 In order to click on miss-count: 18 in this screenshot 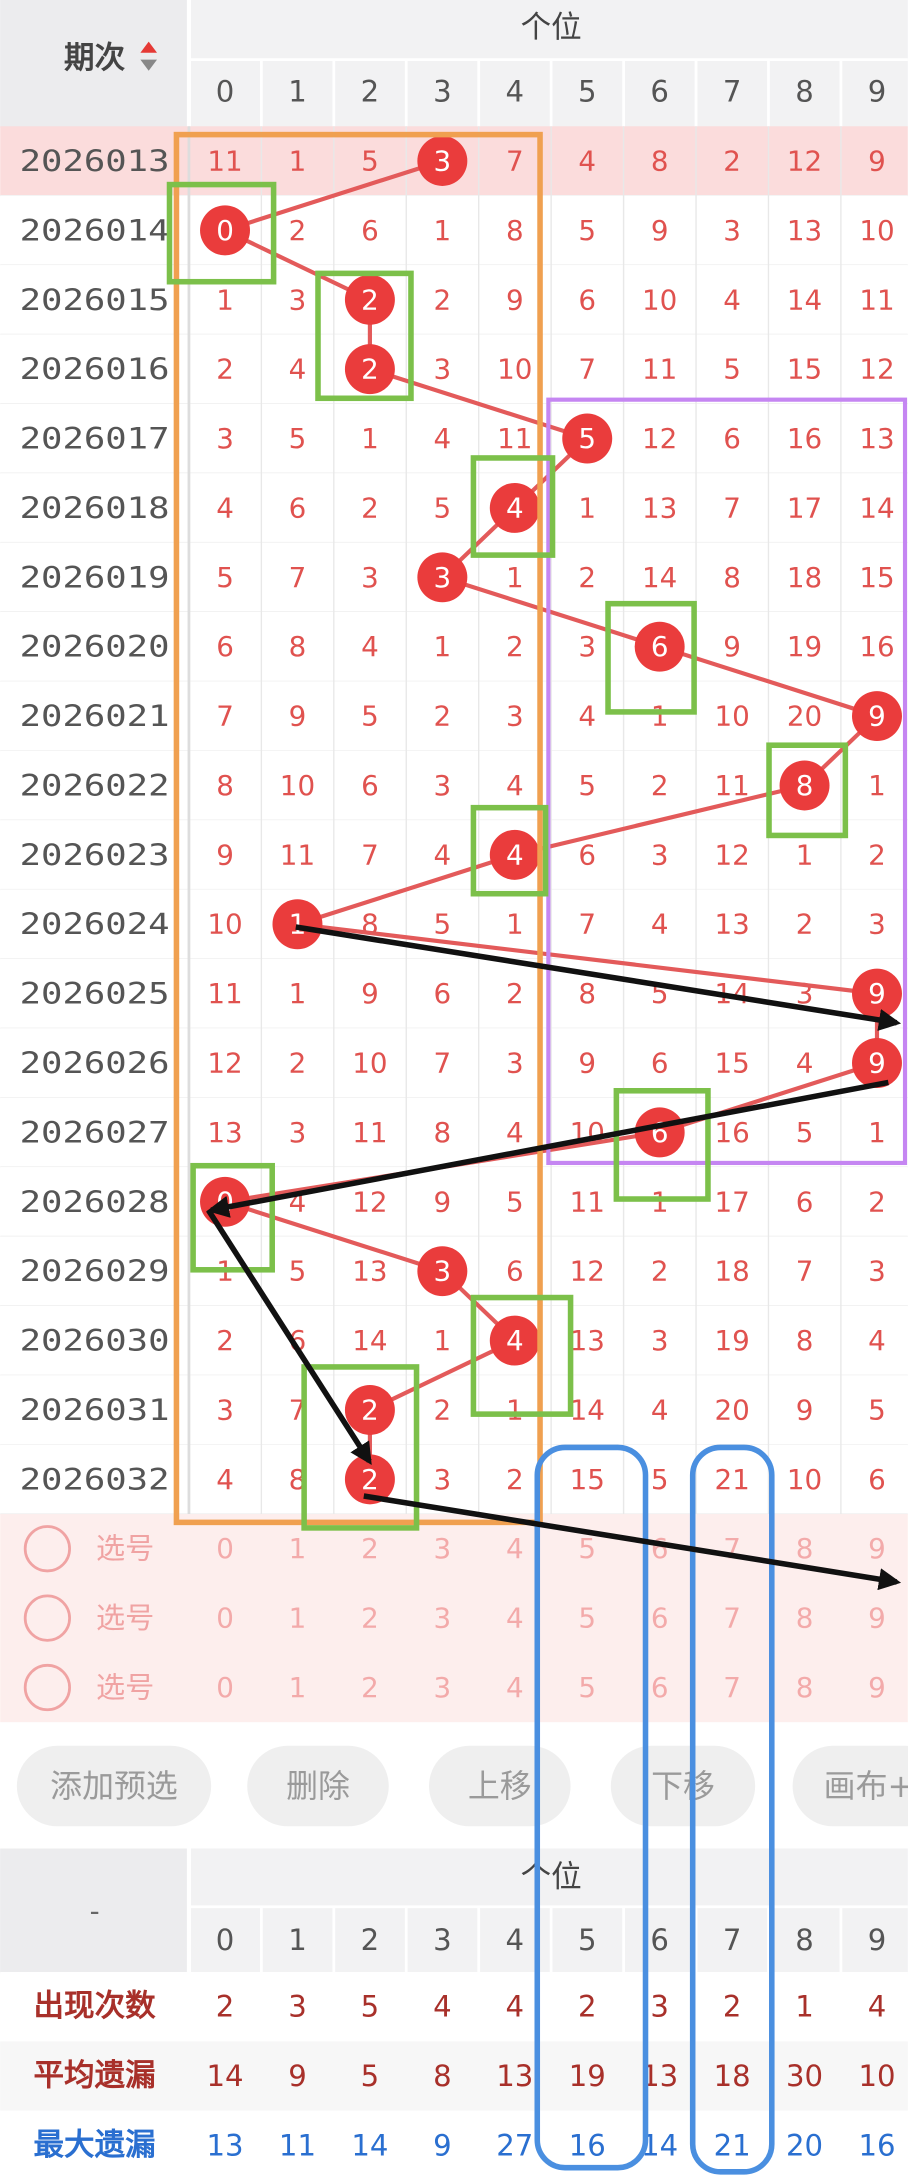, I will do `click(731, 1271)`.